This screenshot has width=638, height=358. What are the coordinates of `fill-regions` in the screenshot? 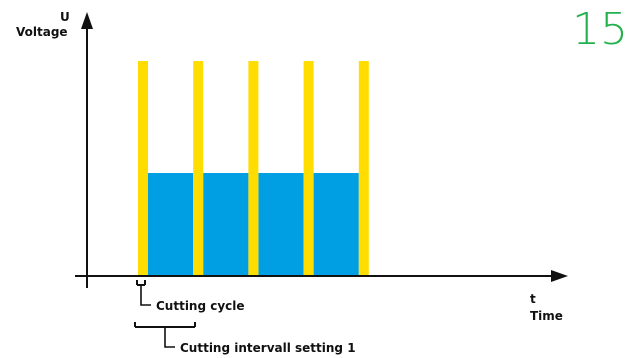 It's located at (253, 224).